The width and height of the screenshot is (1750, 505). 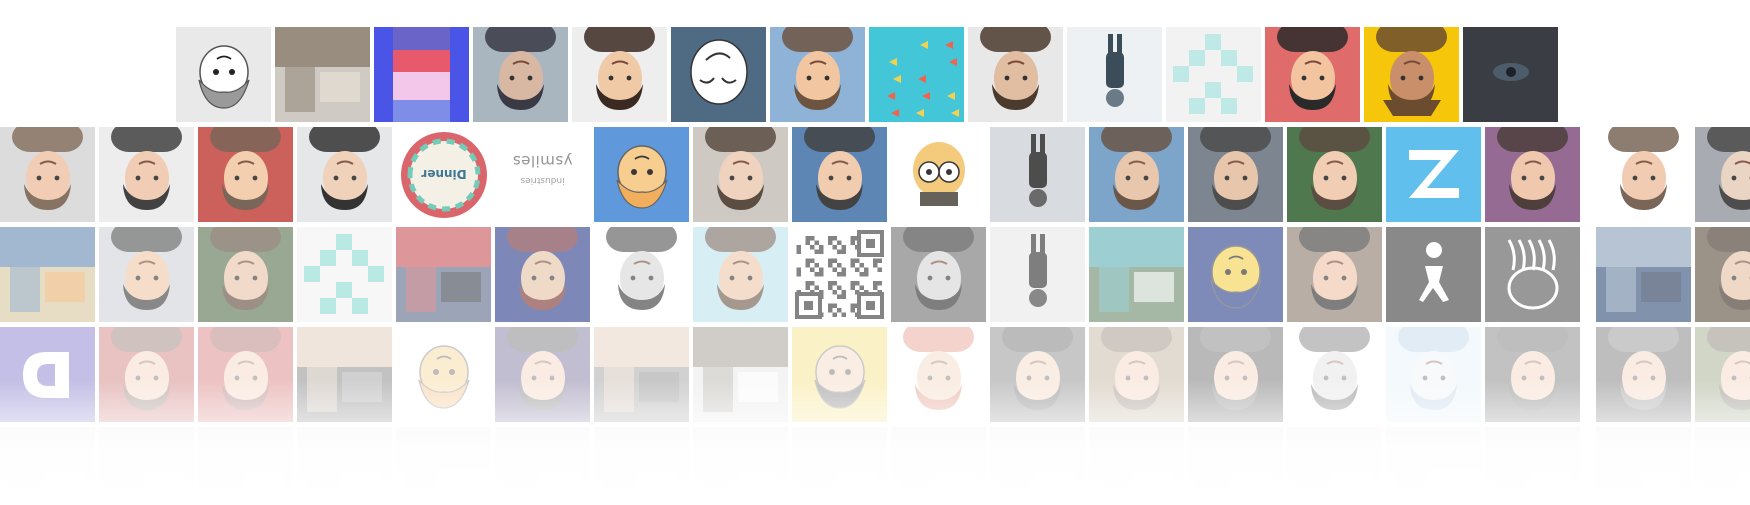 I want to click on avatar-image: Dinner, so click(x=443, y=174).